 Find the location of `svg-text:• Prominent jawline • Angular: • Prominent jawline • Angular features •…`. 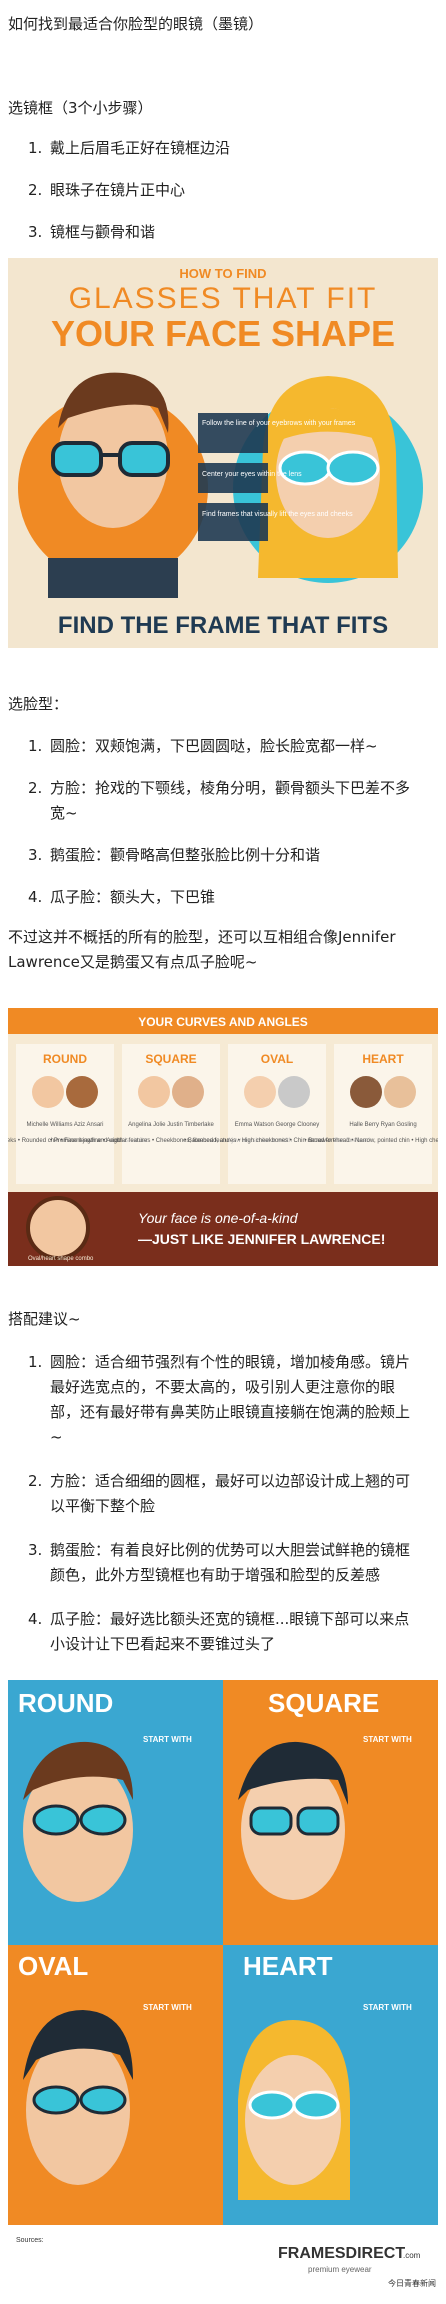

svg-text:• Prominent jawline • Angular: • Prominent jawline • Angular features •… is located at coordinates (171, 1141).